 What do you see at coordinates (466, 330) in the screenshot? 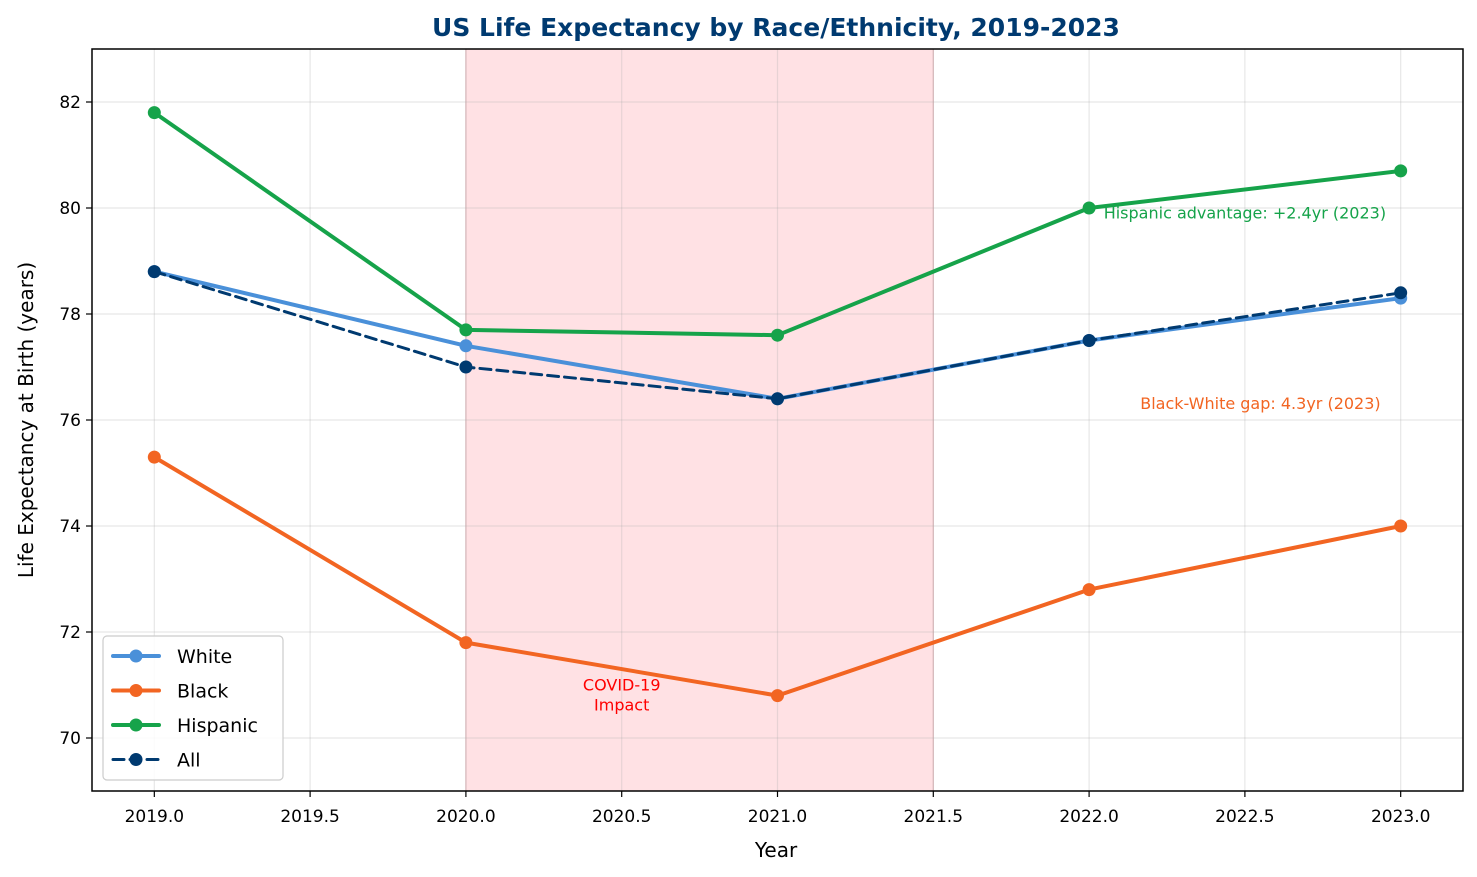
I see `data-point-hispanic-2020` at bounding box center [466, 330].